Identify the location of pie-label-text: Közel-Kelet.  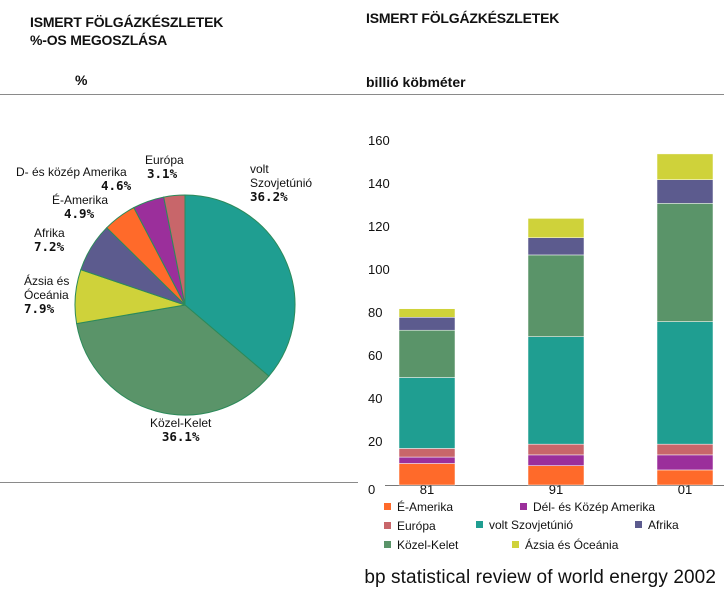
(181, 423).